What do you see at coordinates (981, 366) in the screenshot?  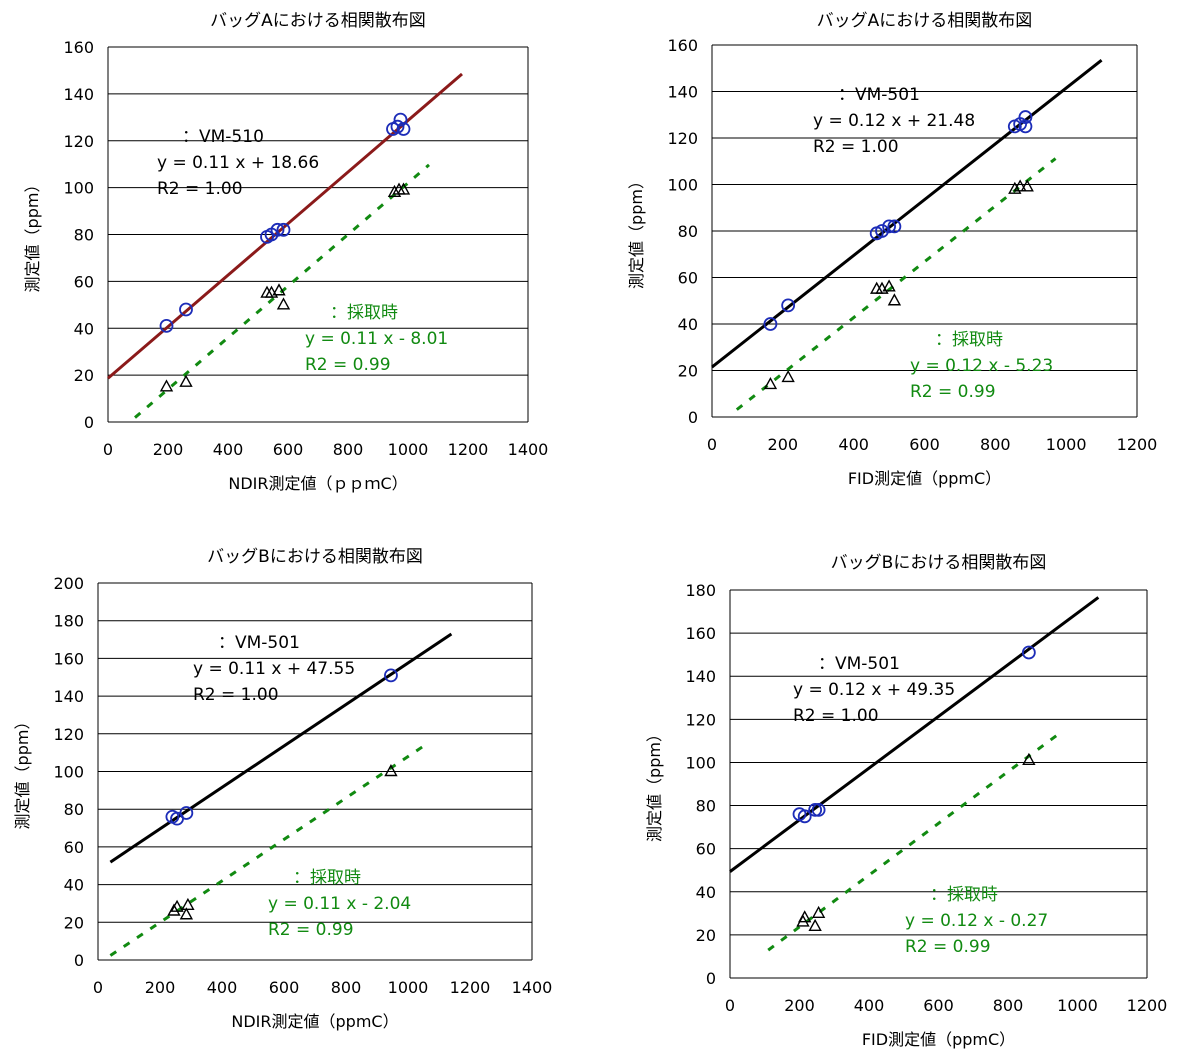 I see `fit-equation: y = 0.12 x - 5.23` at bounding box center [981, 366].